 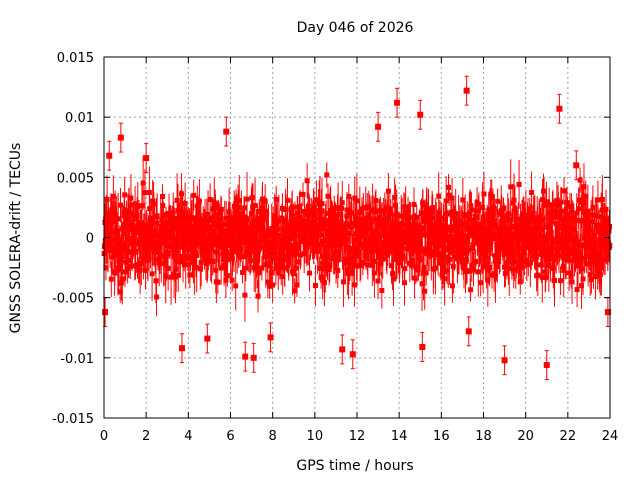 I want to click on y-tick-label: -0.015, so click(x=73, y=419).